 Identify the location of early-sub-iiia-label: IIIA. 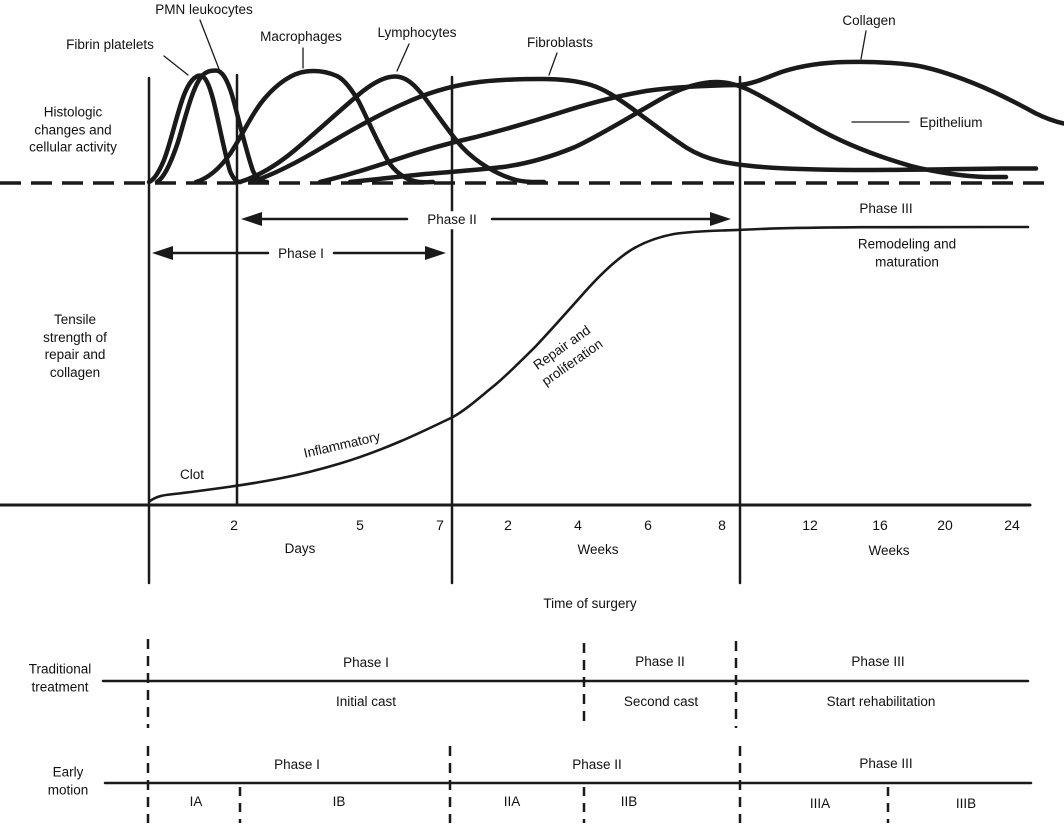
(820, 804).